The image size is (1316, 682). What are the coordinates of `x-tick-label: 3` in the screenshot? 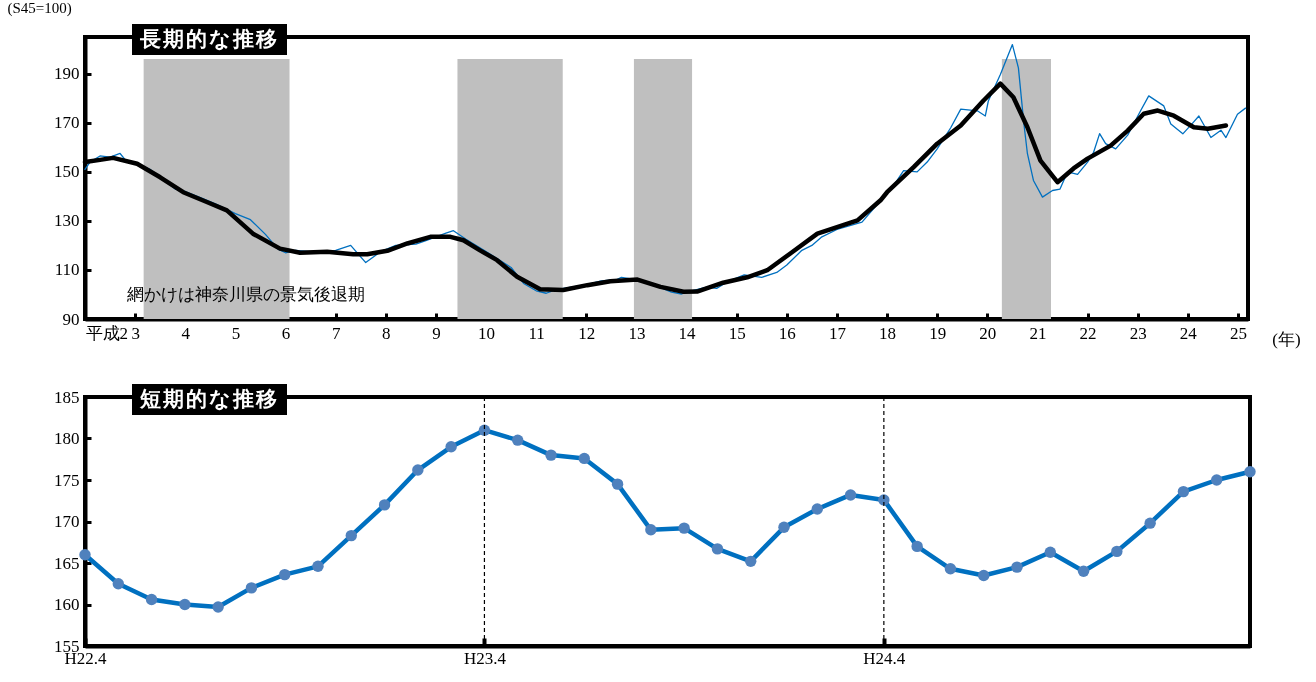 It's located at (135, 333).